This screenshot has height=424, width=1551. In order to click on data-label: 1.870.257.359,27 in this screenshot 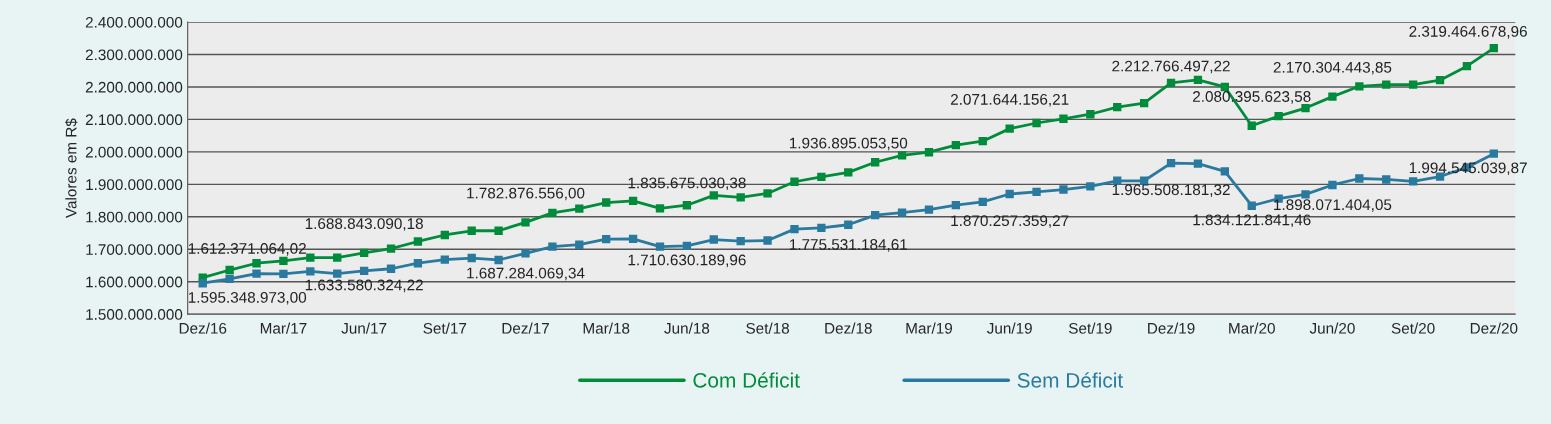, I will do `click(1010, 221)`.